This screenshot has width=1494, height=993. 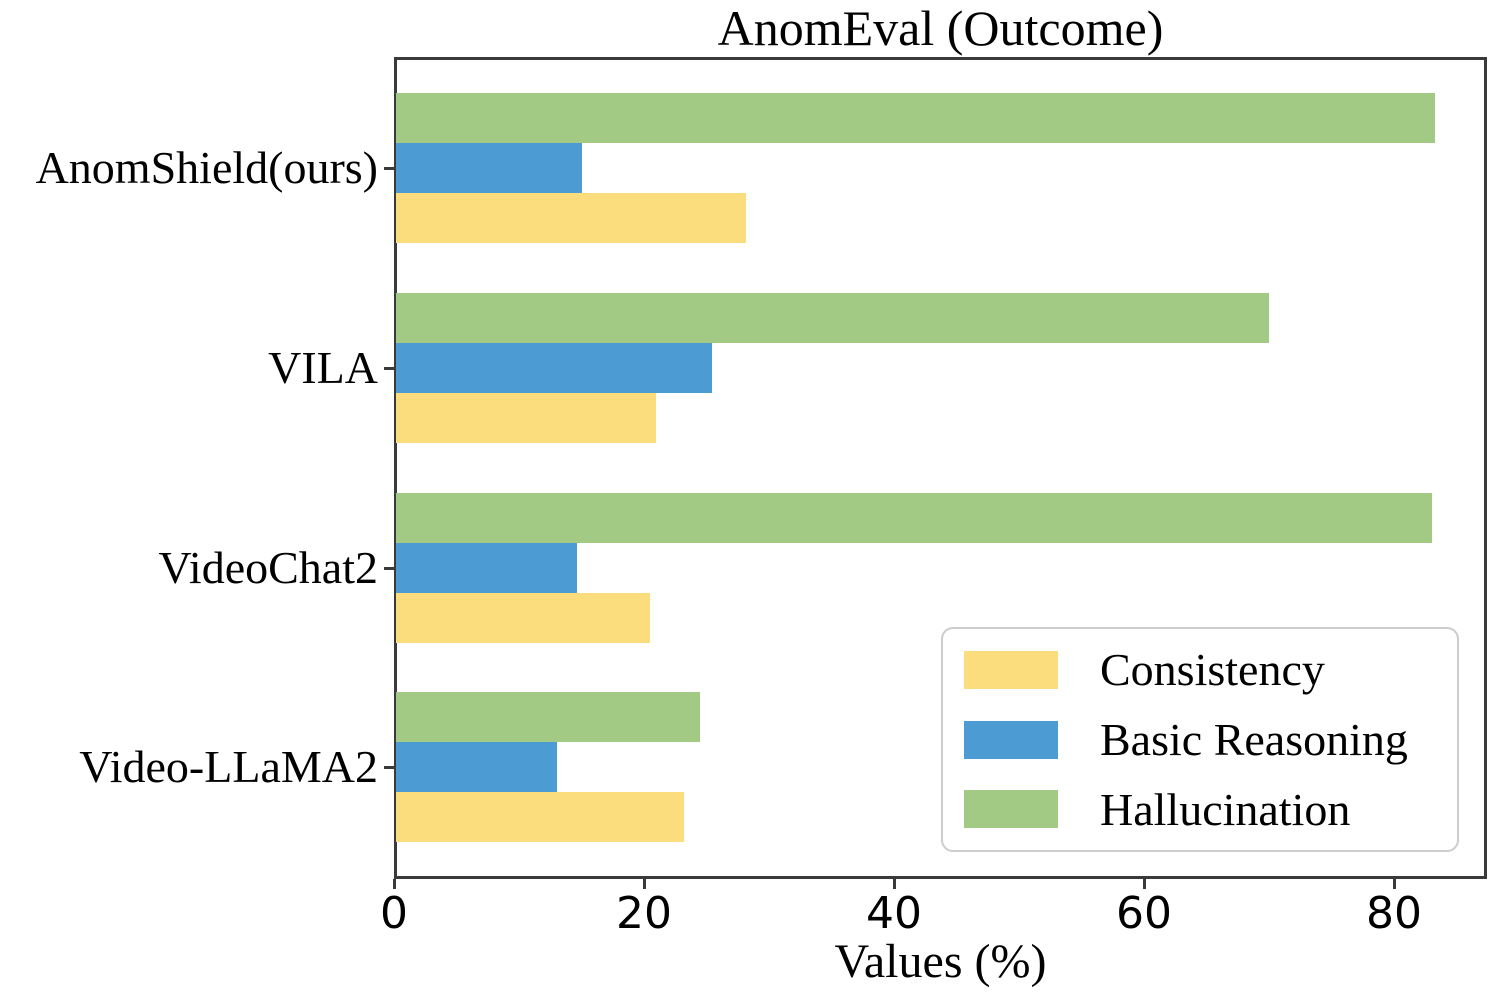 I want to click on legend-item: Consistency, so click(x=1200, y=670).